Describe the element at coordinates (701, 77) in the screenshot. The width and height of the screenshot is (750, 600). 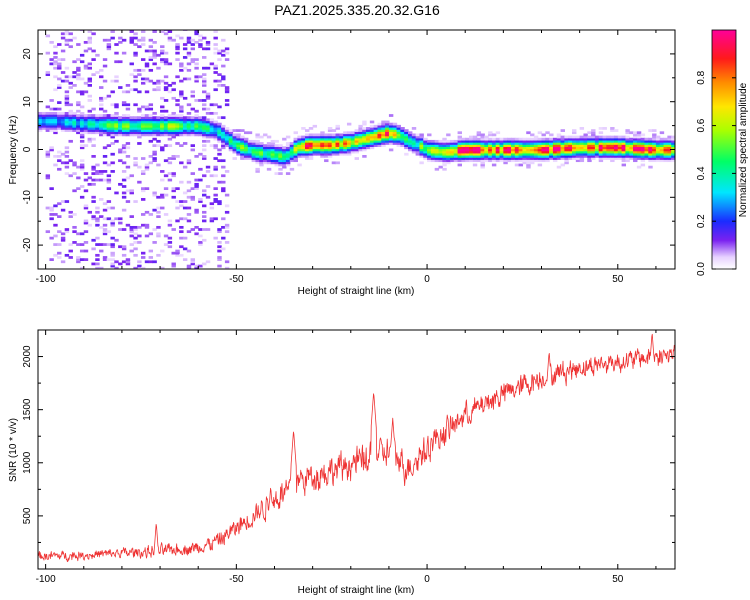
I see `colorbar-tick-label: 0.8` at that location.